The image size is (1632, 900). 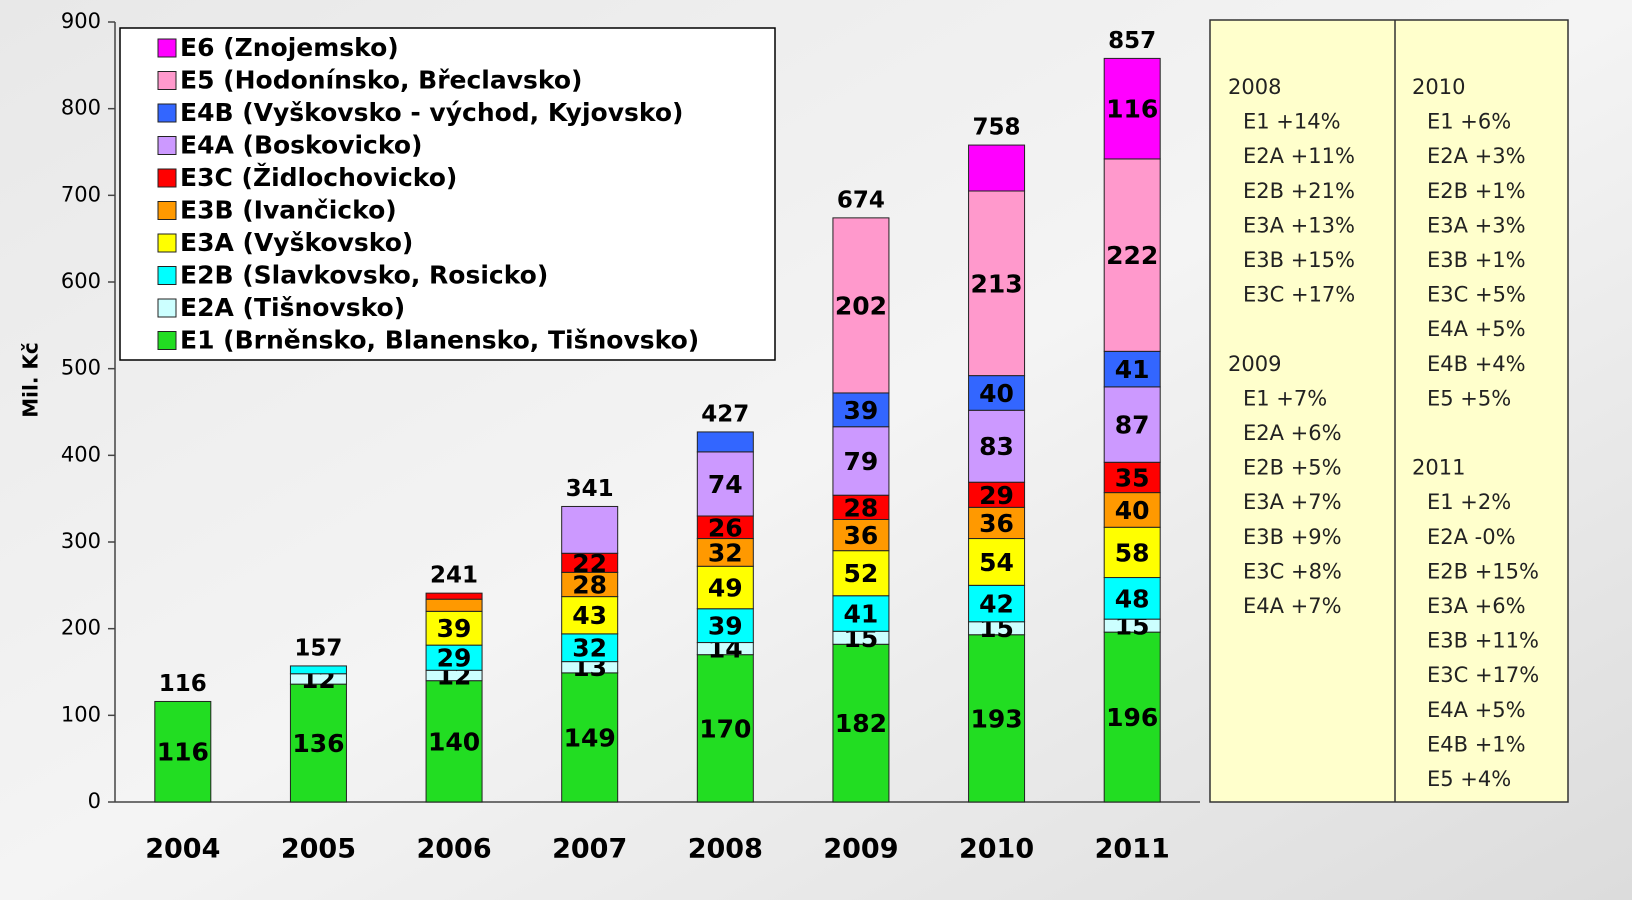 I want to click on note-item: E3C +5%, so click(x=1476, y=295).